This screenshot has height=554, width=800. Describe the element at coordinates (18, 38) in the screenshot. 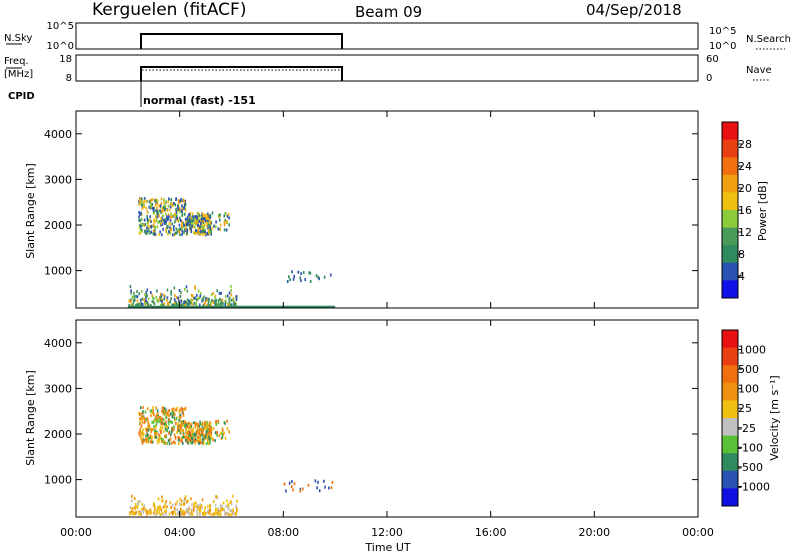

I see `nsky-label: N.Sky` at that location.